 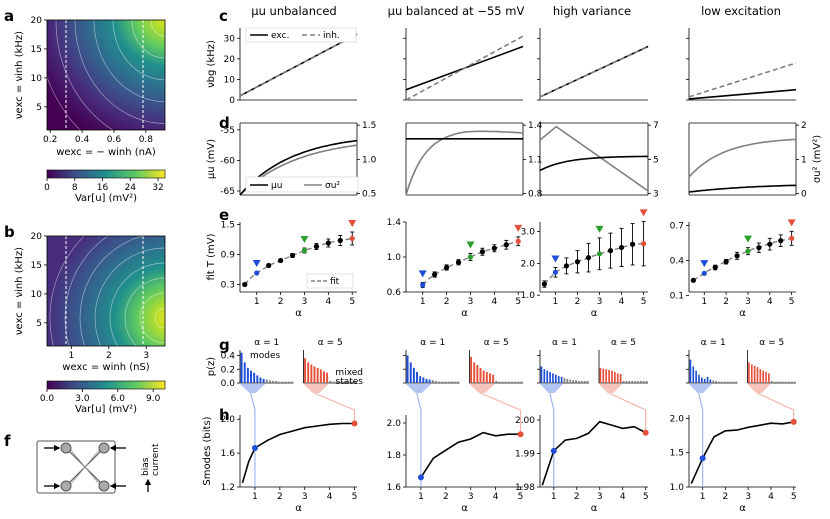 What do you see at coordinates (118, 399) in the screenshot?
I see `colorbar-tick-label: 6.0` at bounding box center [118, 399].